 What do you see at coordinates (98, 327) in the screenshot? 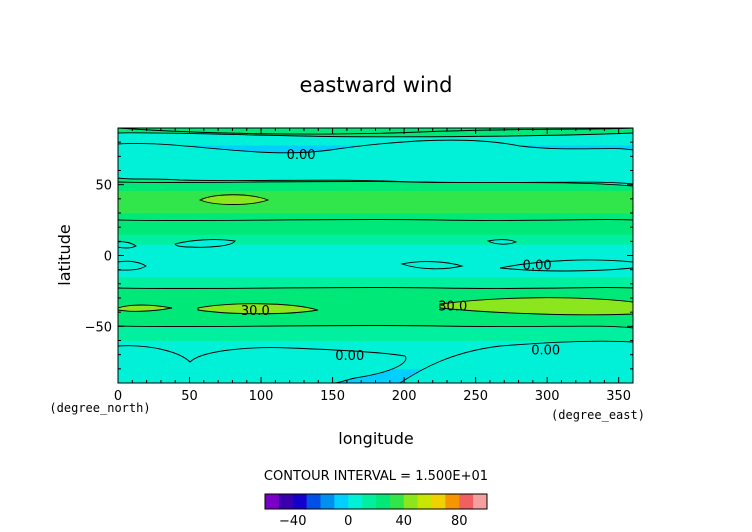
I see `y-tick-label: −50` at bounding box center [98, 327].